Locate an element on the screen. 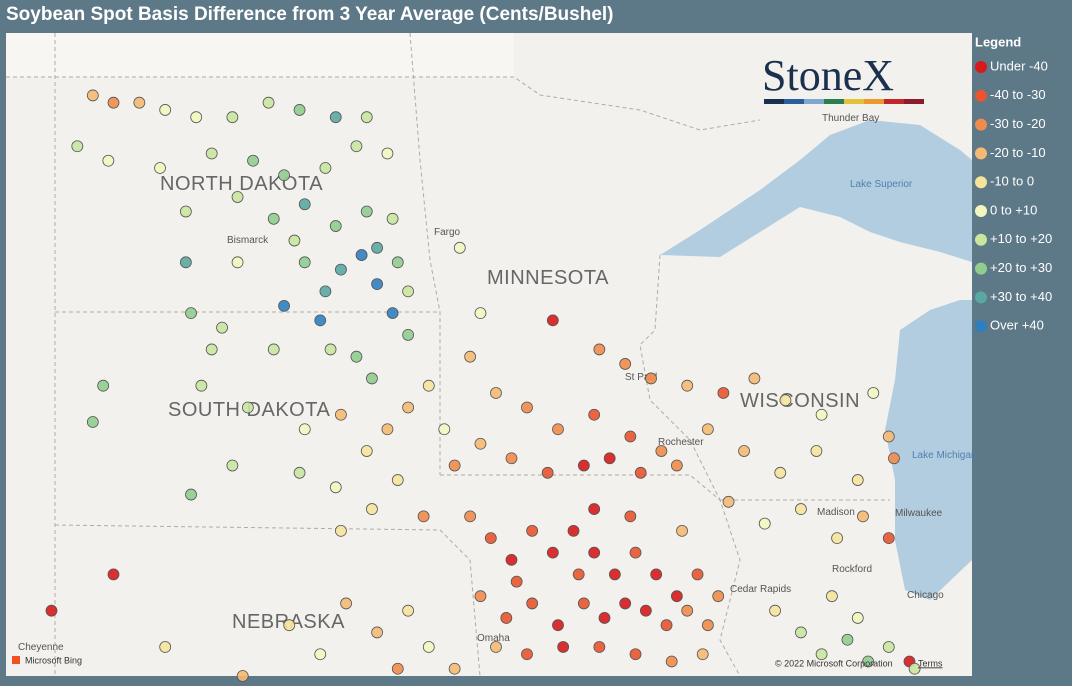 The width and height of the screenshot is (1072, 686). attribution: Microsoft Bing is located at coordinates (53, 660).